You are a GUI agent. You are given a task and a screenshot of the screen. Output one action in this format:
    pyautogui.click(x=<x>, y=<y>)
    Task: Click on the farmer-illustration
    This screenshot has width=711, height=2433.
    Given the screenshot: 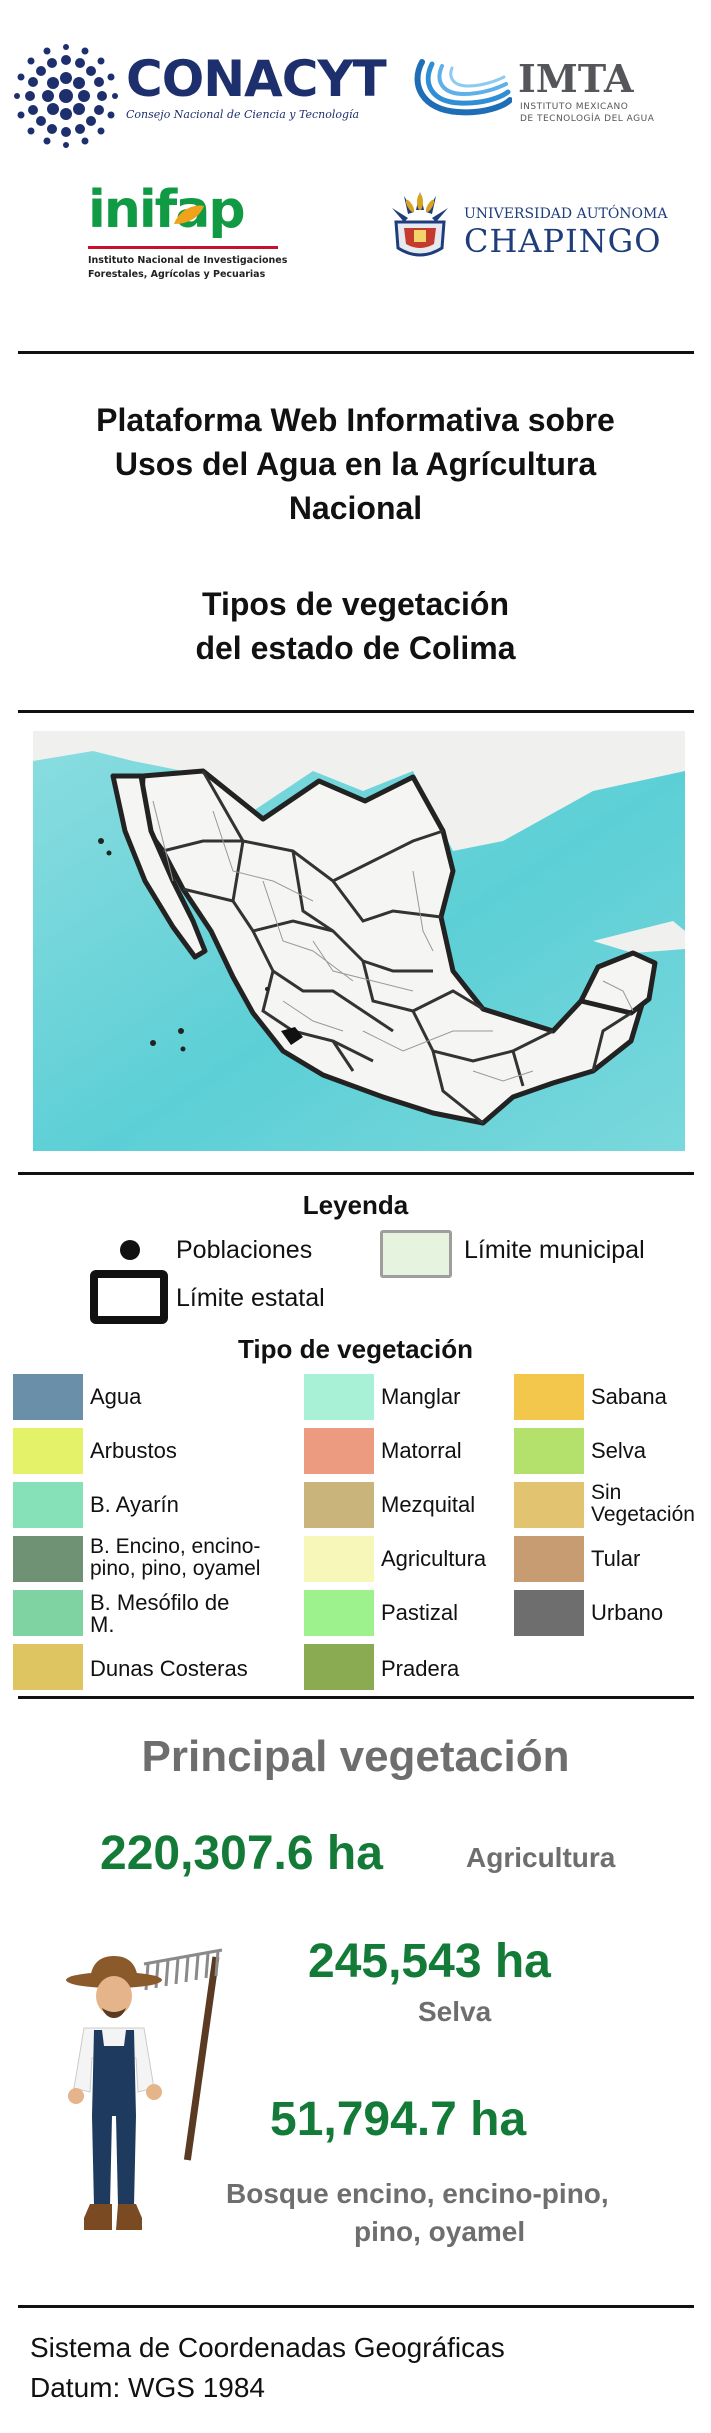 What is the action you would take?
    pyautogui.click(x=144, y=2089)
    